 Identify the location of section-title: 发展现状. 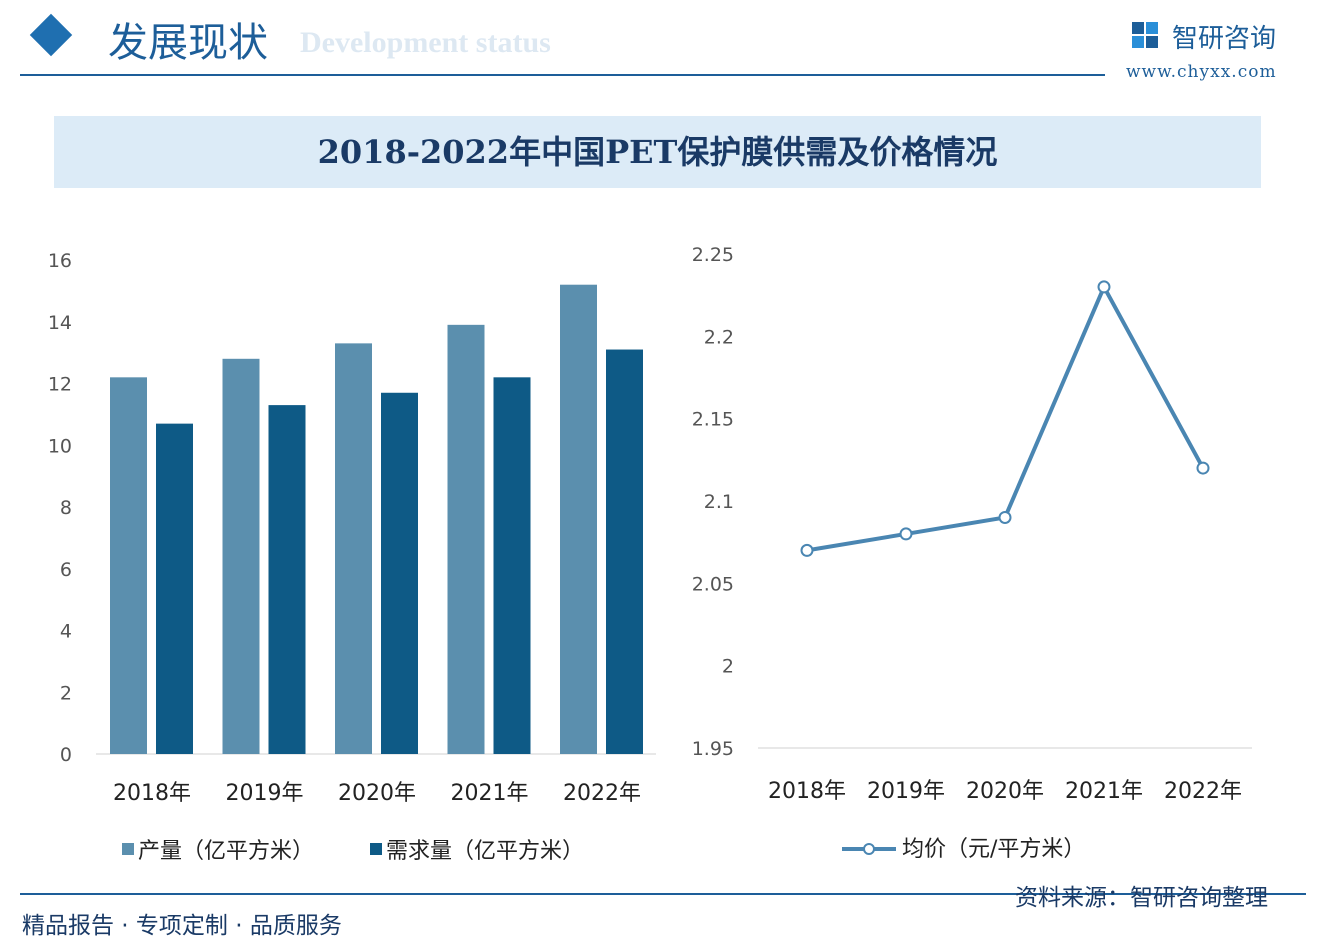
(188, 43).